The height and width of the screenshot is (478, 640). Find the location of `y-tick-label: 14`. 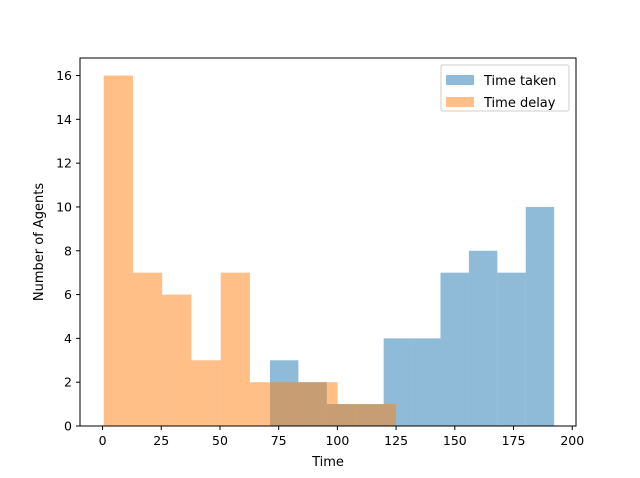

y-tick-label: 14 is located at coordinates (64, 119).